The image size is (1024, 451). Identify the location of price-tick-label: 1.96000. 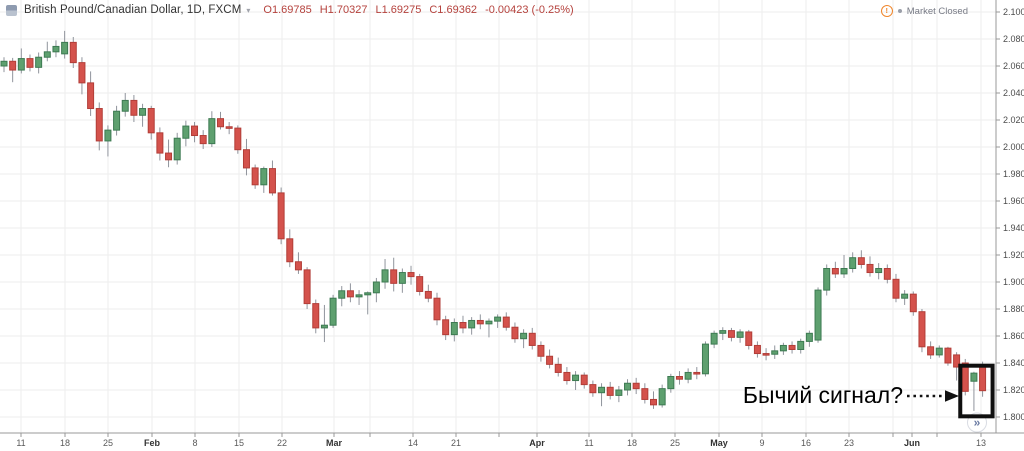
(1013, 201).